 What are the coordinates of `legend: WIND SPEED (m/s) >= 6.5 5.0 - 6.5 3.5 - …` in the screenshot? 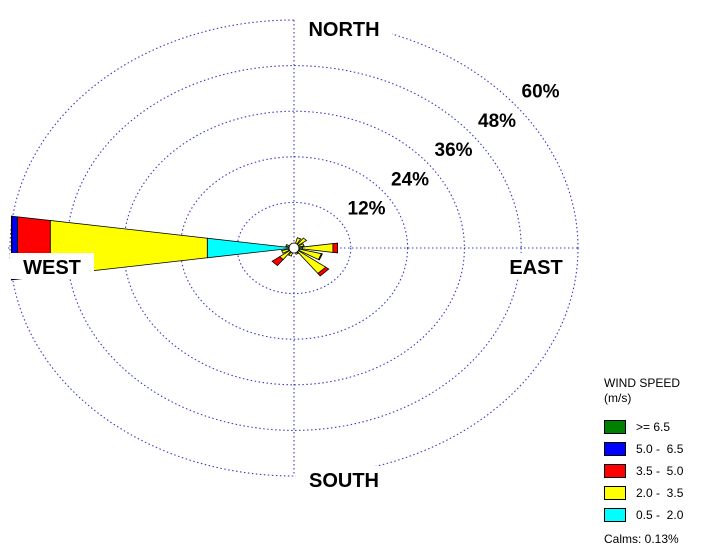 It's located at (661, 461).